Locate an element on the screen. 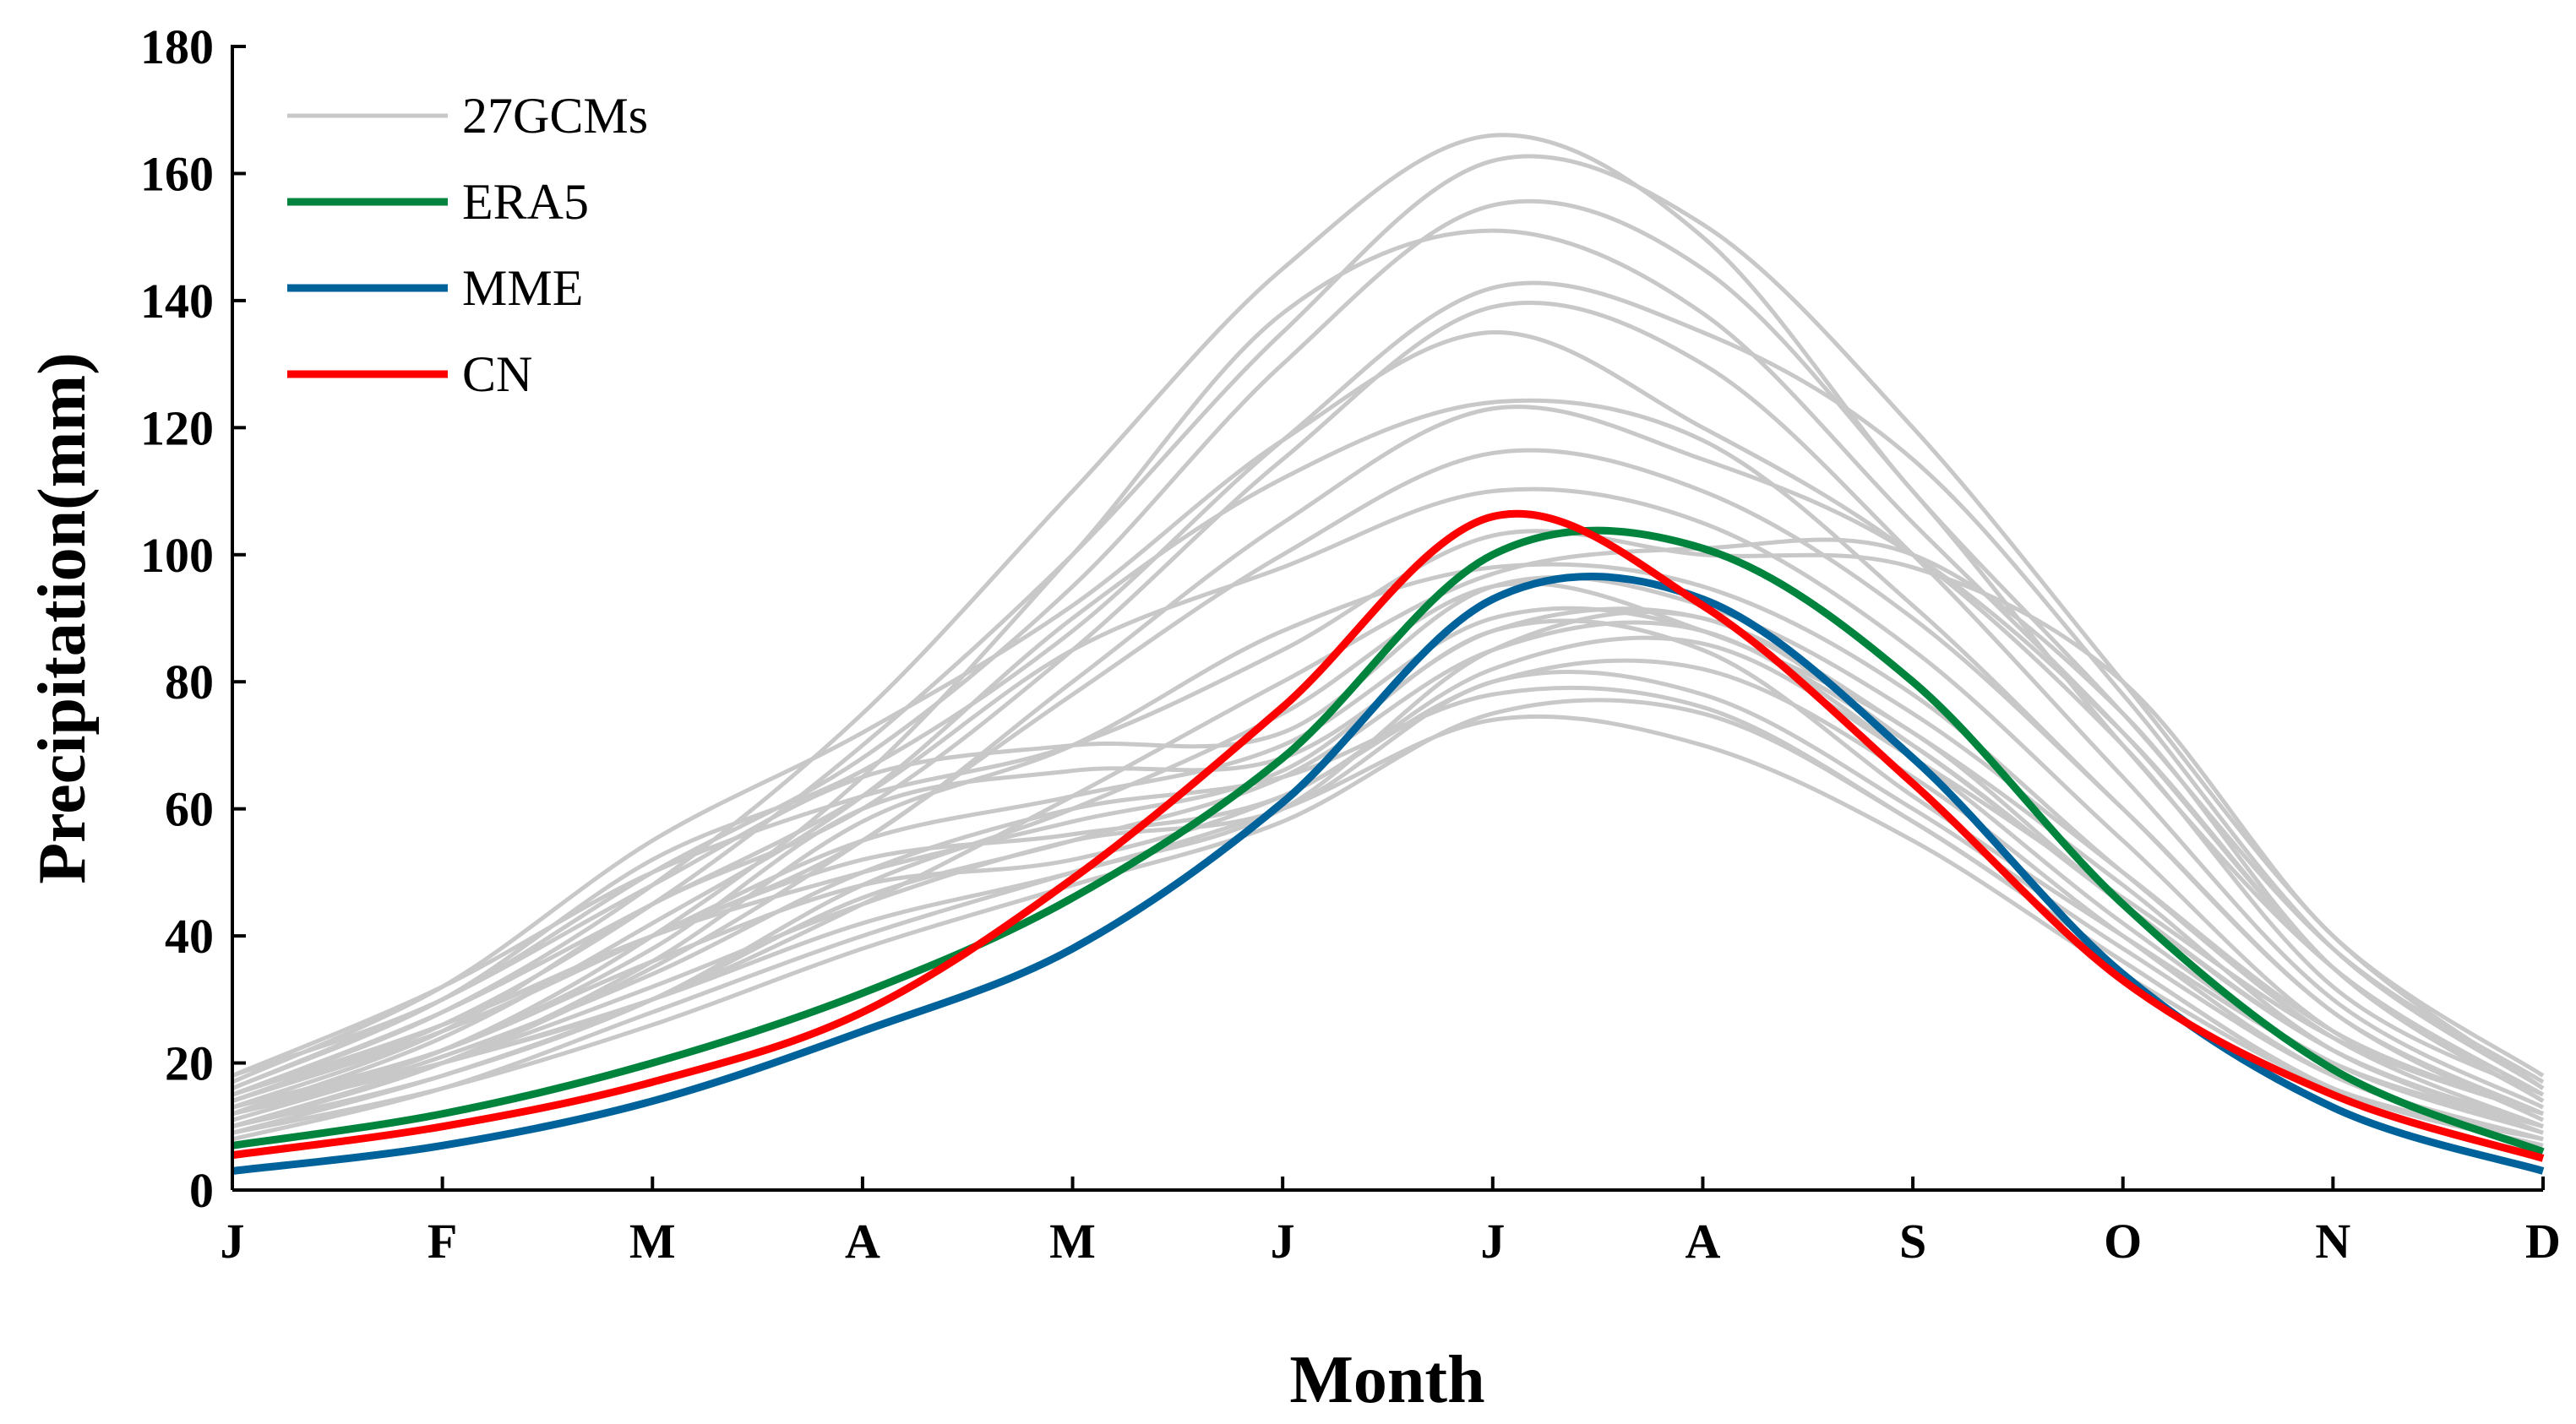 This screenshot has width=2576, height=1424. x-axis-label: Month is located at coordinates (1386, 1380).